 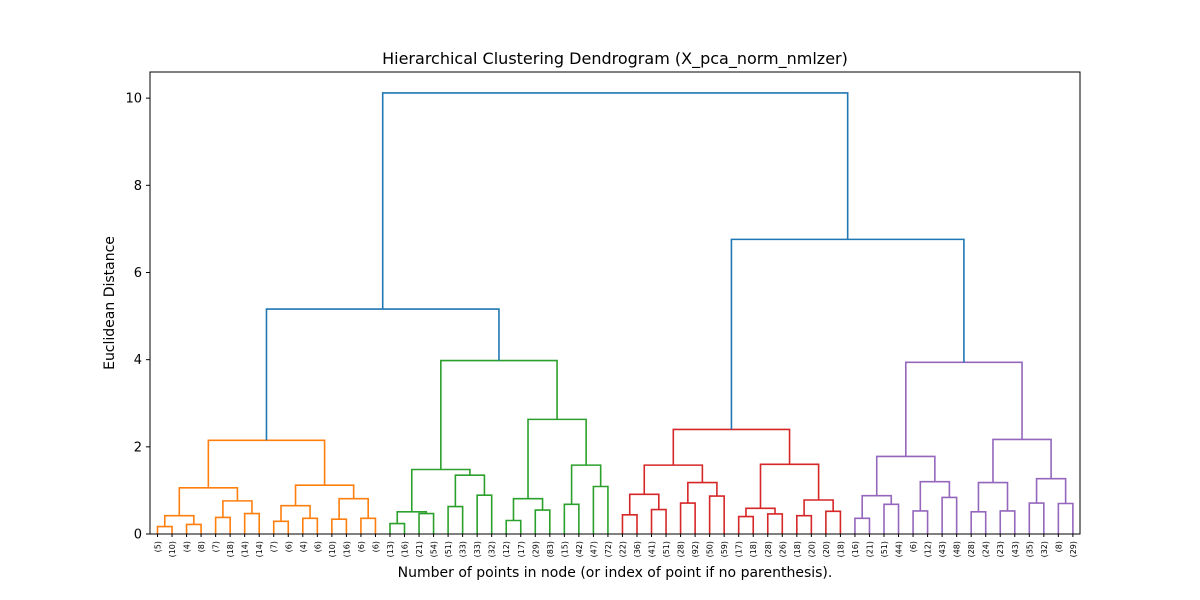 What do you see at coordinates (463, 549) in the screenshot?
I see `leaf-label: (33)` at bounding box center [463, 549].